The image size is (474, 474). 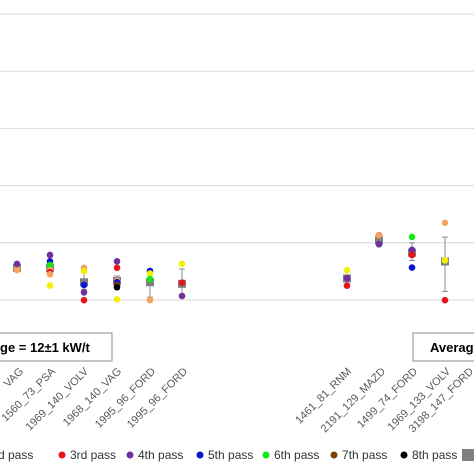 I want to click on legend-label: 6th pass, so click(x=296, y=455).